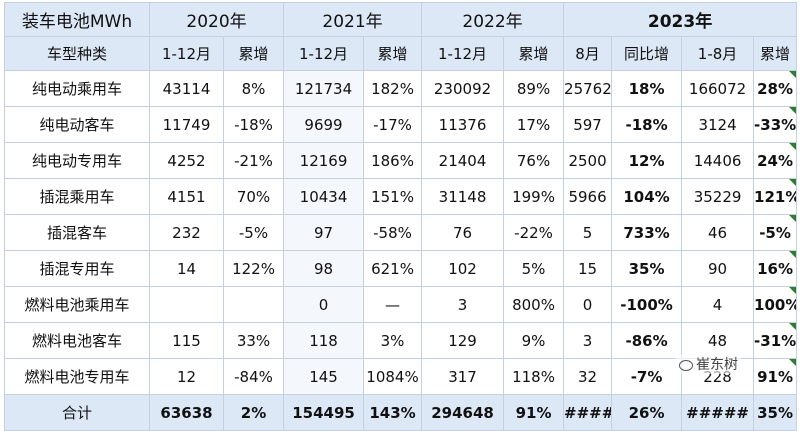 The width and height of the screenshot is (800, 431). What do you see at coordinates (186, 88) in the screenshot?
I see `table-cell-v2020: 43114` at bounding box center [186, 88].